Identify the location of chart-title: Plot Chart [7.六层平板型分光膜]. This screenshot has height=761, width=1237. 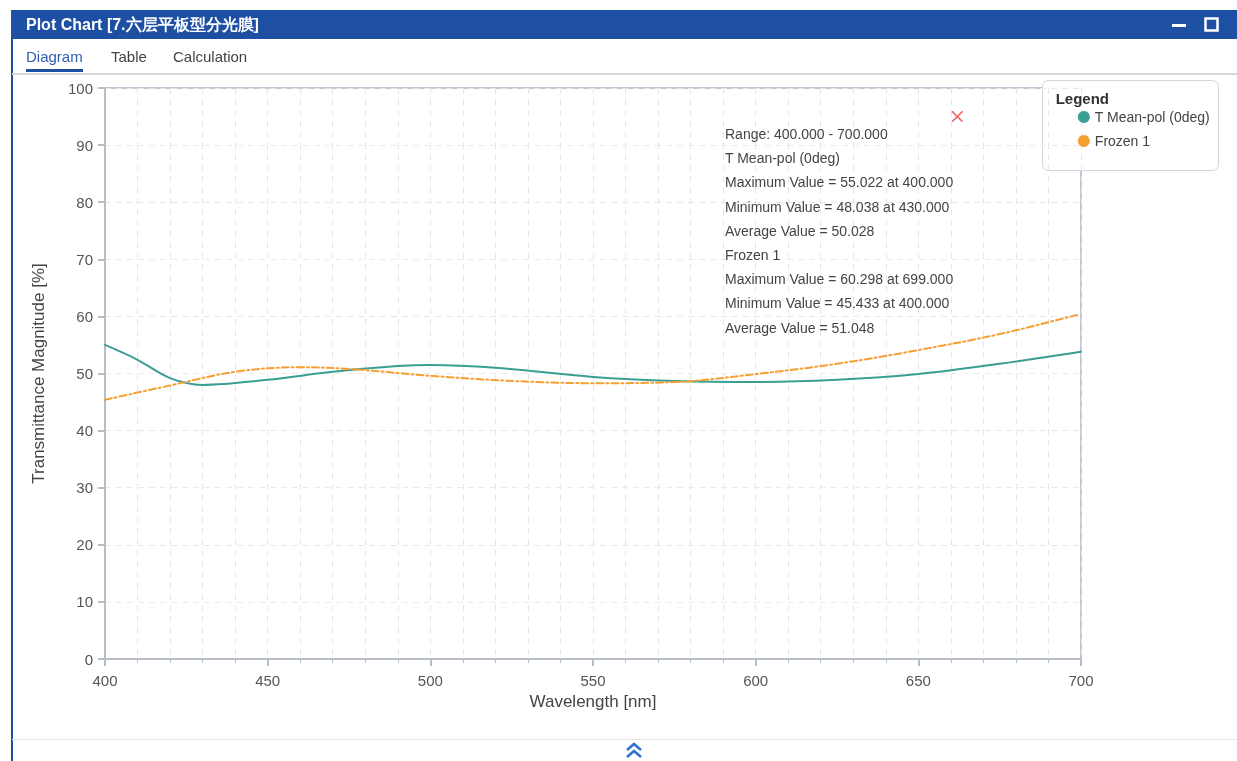
(142, 25).